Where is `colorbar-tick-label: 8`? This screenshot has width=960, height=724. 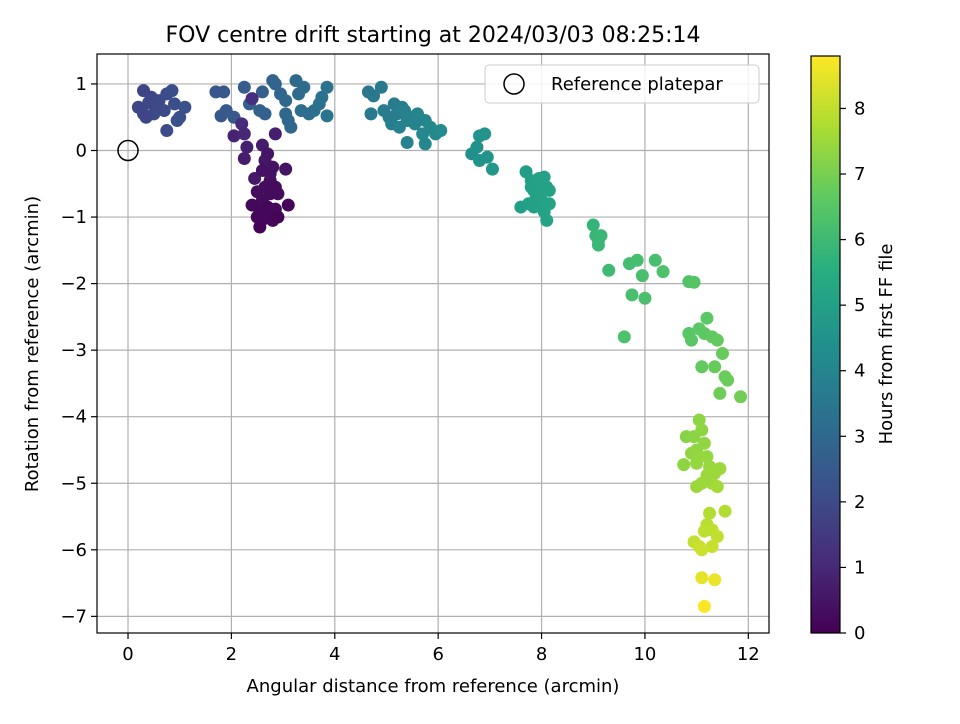
colorbar-tick-label: 8 is located at coordinates (859, 108).